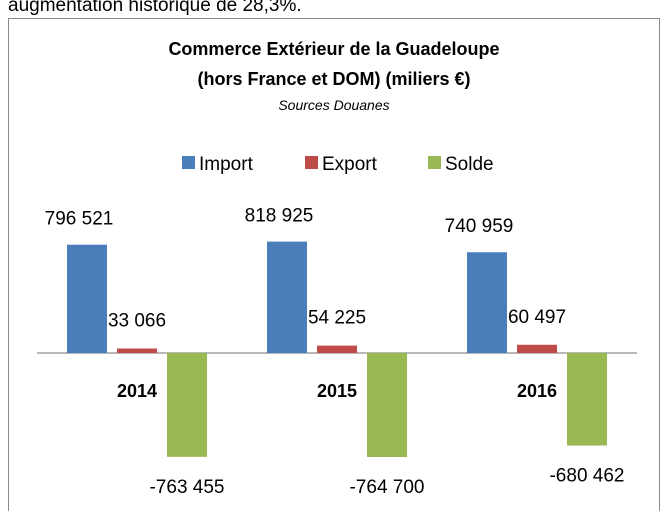 This screenshot has height=511, width=667. Describe the element at coordinates (137, 391) in the screenshot. I see `x-tick-label: 2014` at that location.